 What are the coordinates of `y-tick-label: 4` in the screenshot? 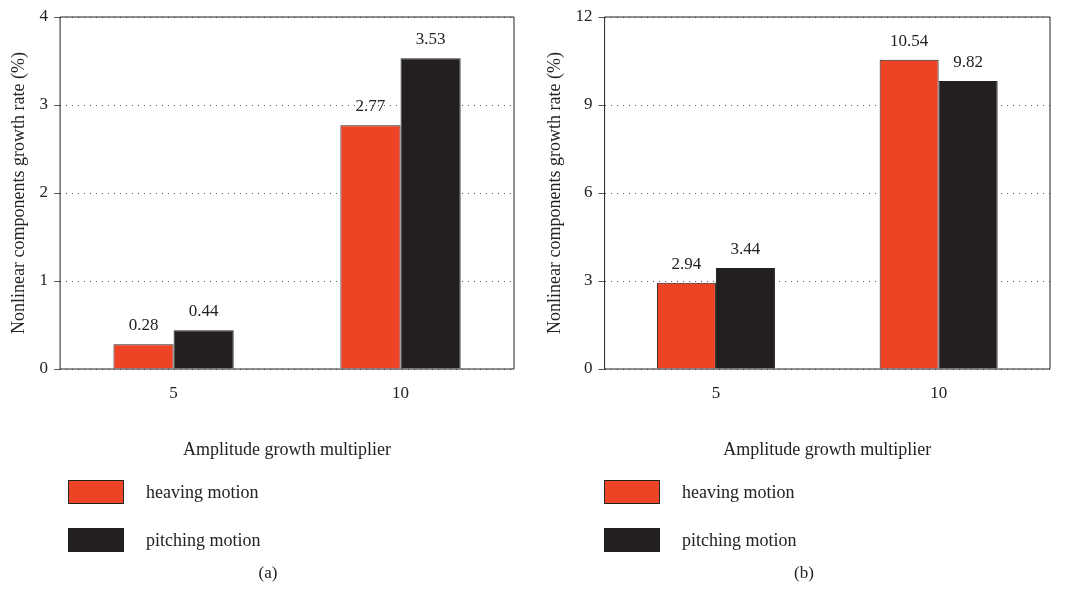 It's located at (44, 16).